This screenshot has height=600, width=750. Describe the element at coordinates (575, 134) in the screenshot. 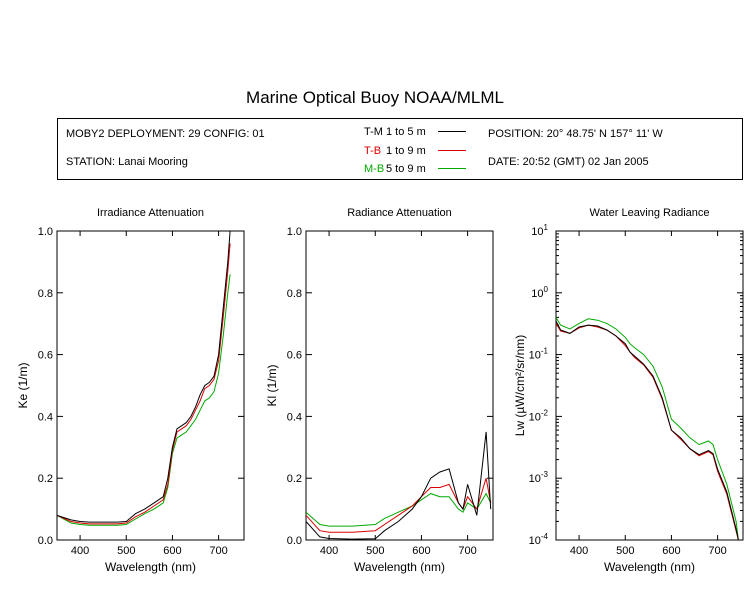

I see `position-text: POSITION: 20° 48.75' N 157° 11' W` at that location.